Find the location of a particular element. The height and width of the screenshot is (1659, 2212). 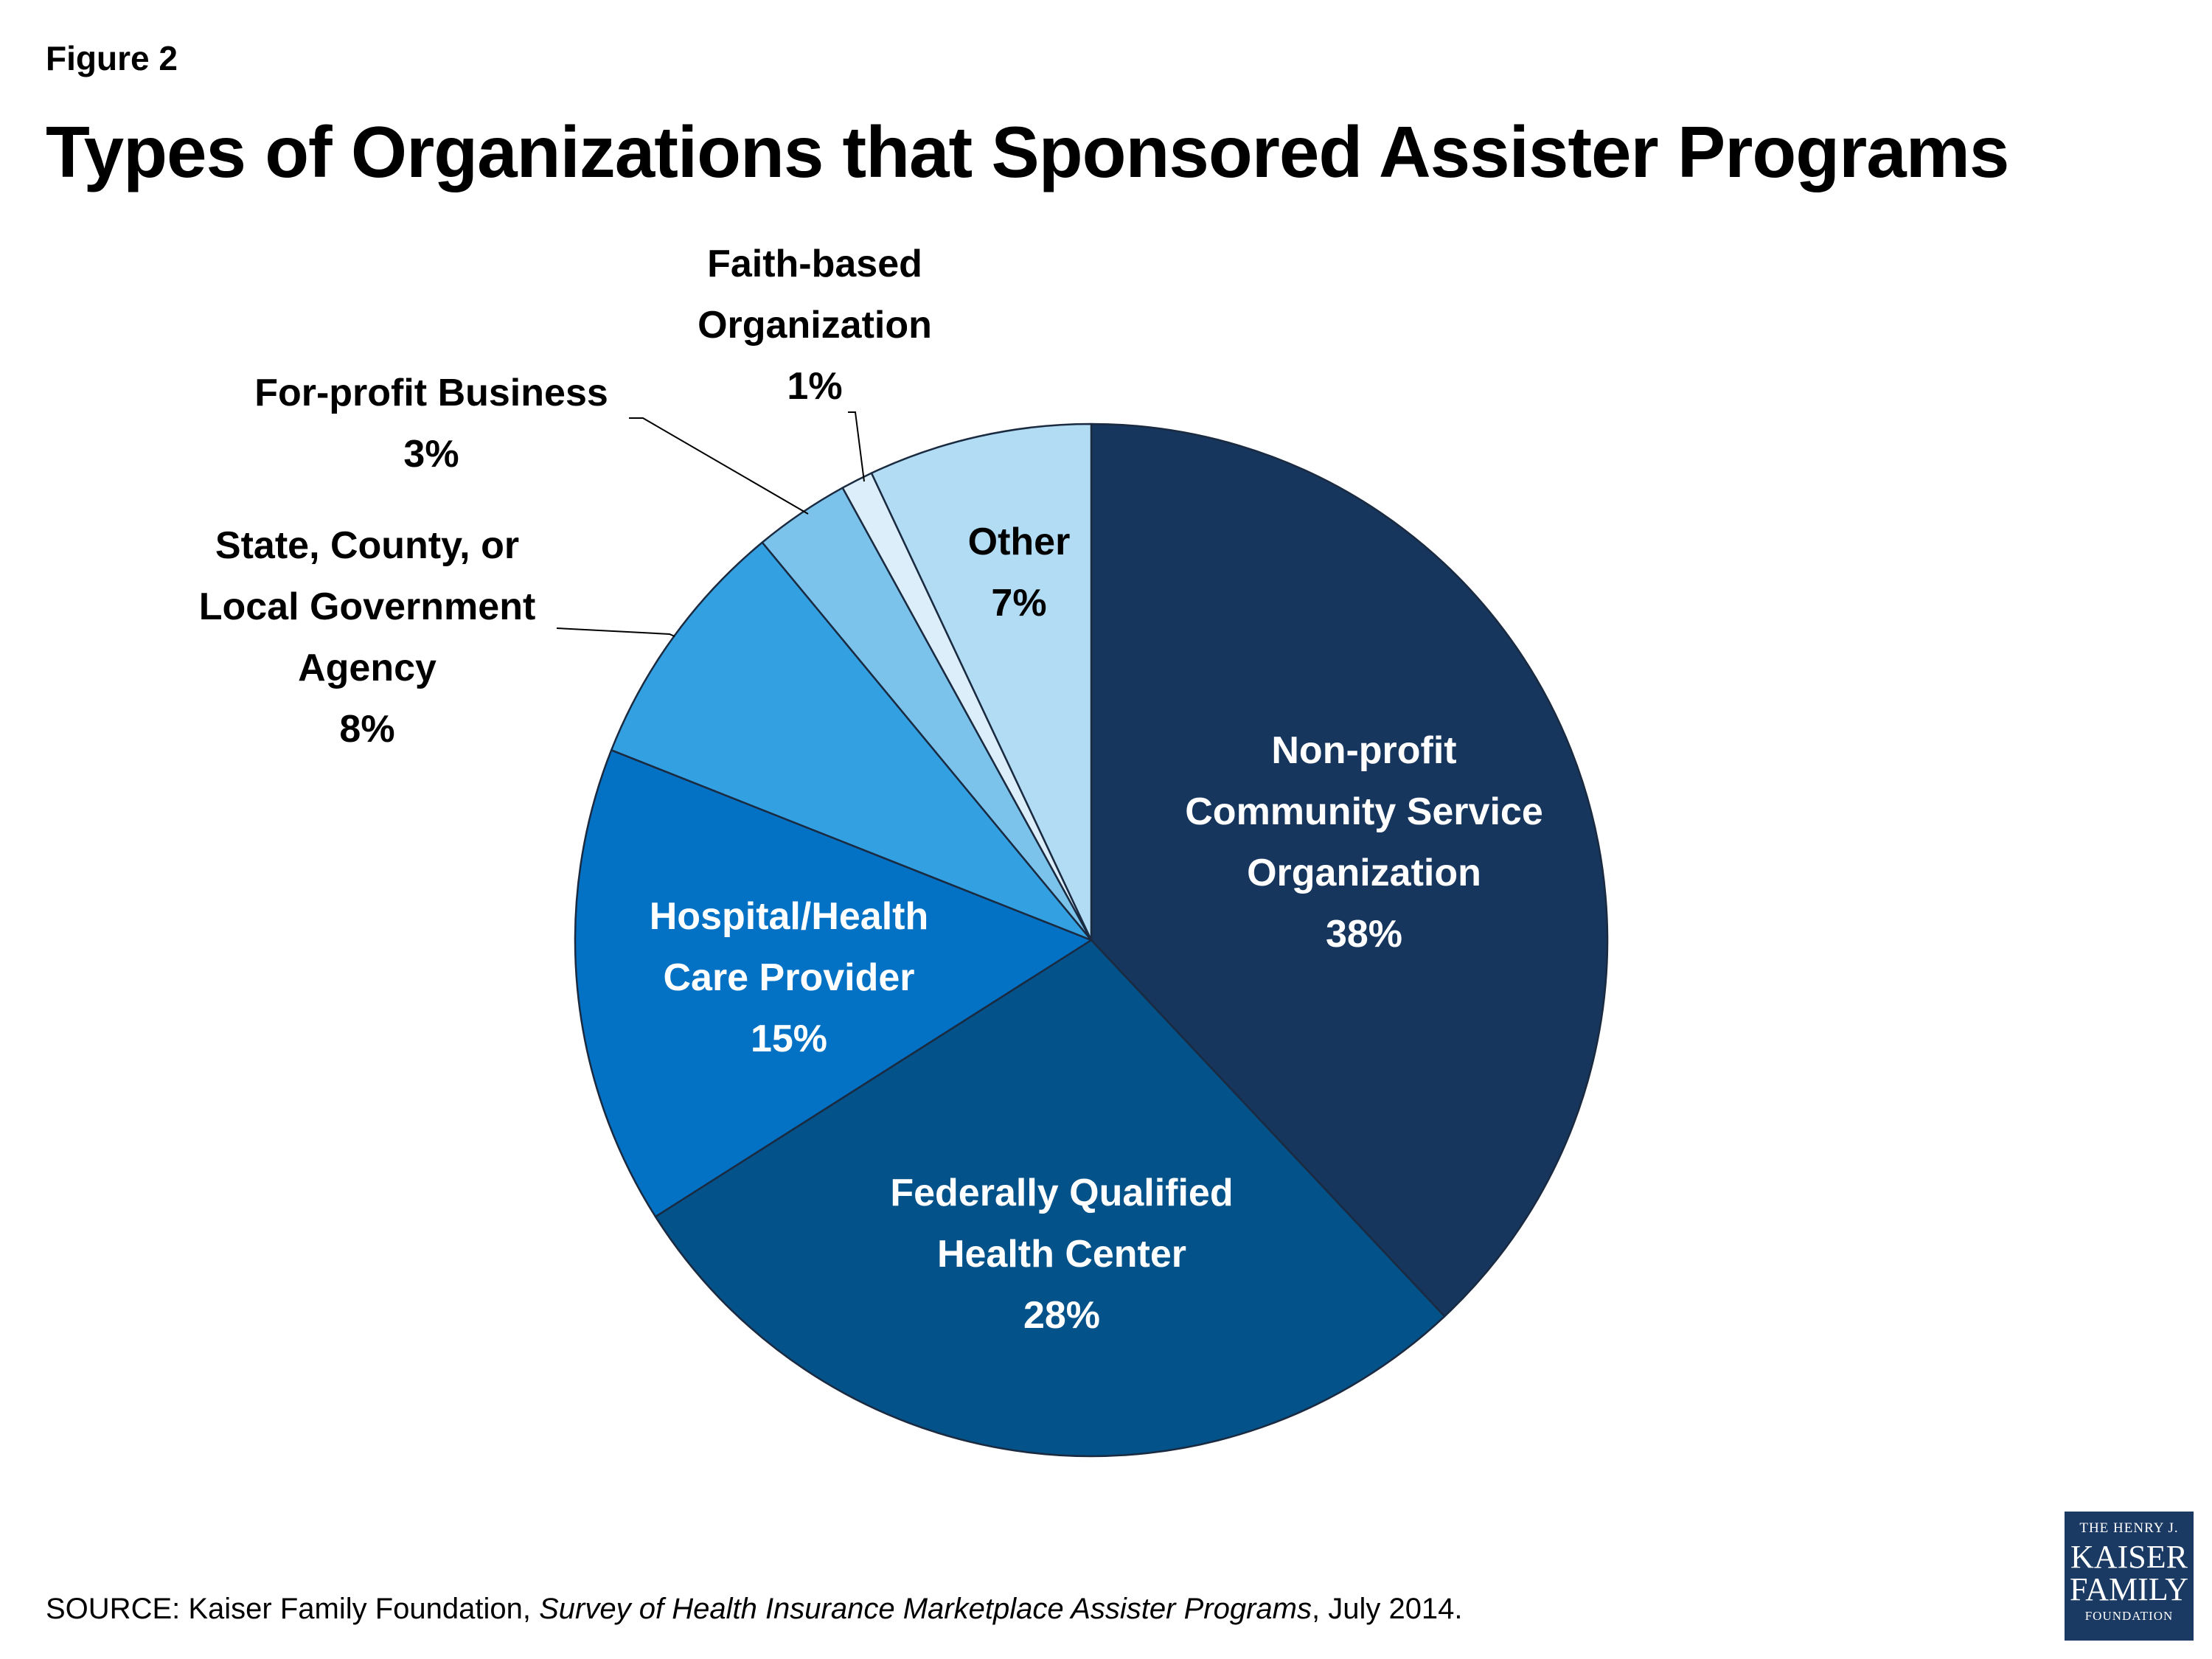

slice-name-label: Agency is located at coordinates (367, 668).